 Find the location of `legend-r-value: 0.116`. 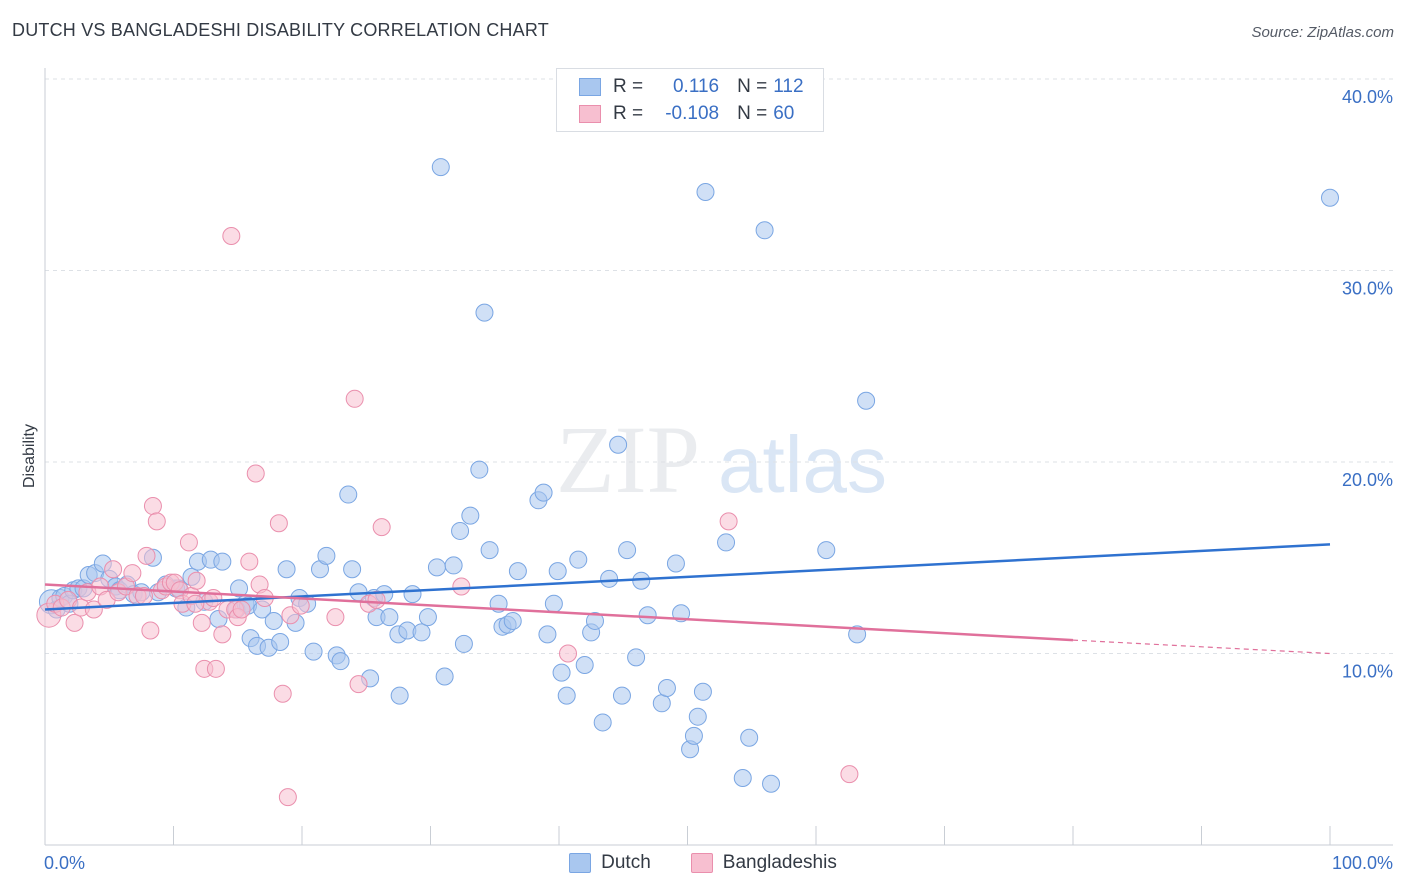

legend-r-value: 0.116 is located at coordinates (696, 86).